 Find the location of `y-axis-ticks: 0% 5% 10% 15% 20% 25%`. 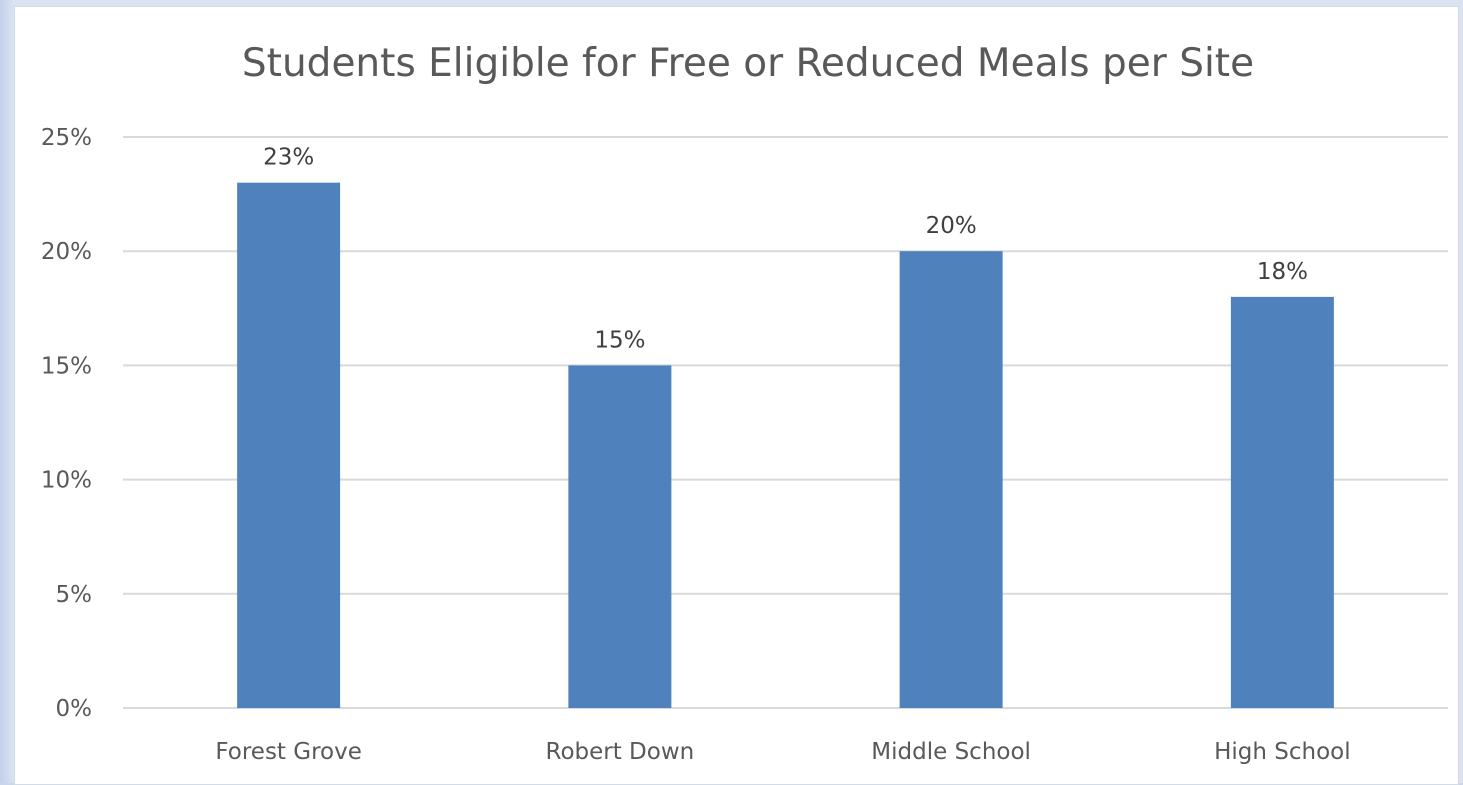

y-axis-ticks: 0% 5% 10% 15% 20% 25% is located at coordinates (66, 423).